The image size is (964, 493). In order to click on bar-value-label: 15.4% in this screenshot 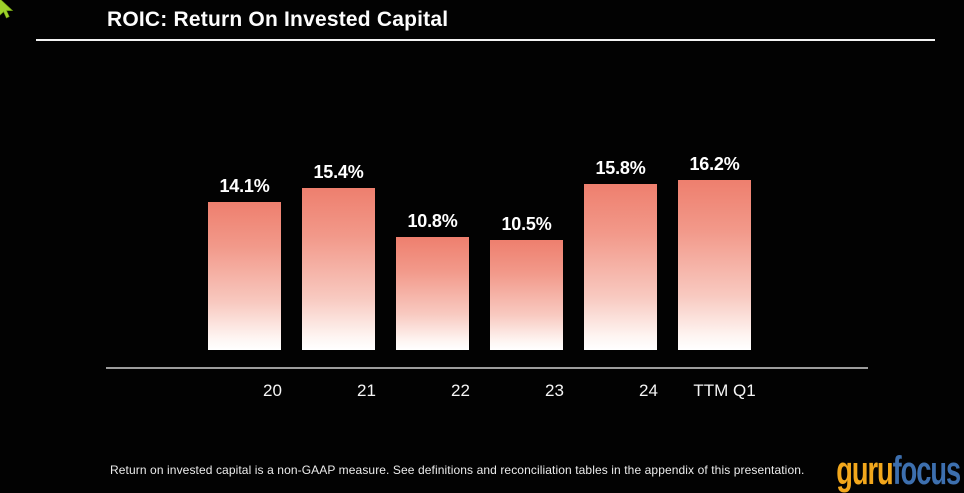, I will do `click(338, 172)`.